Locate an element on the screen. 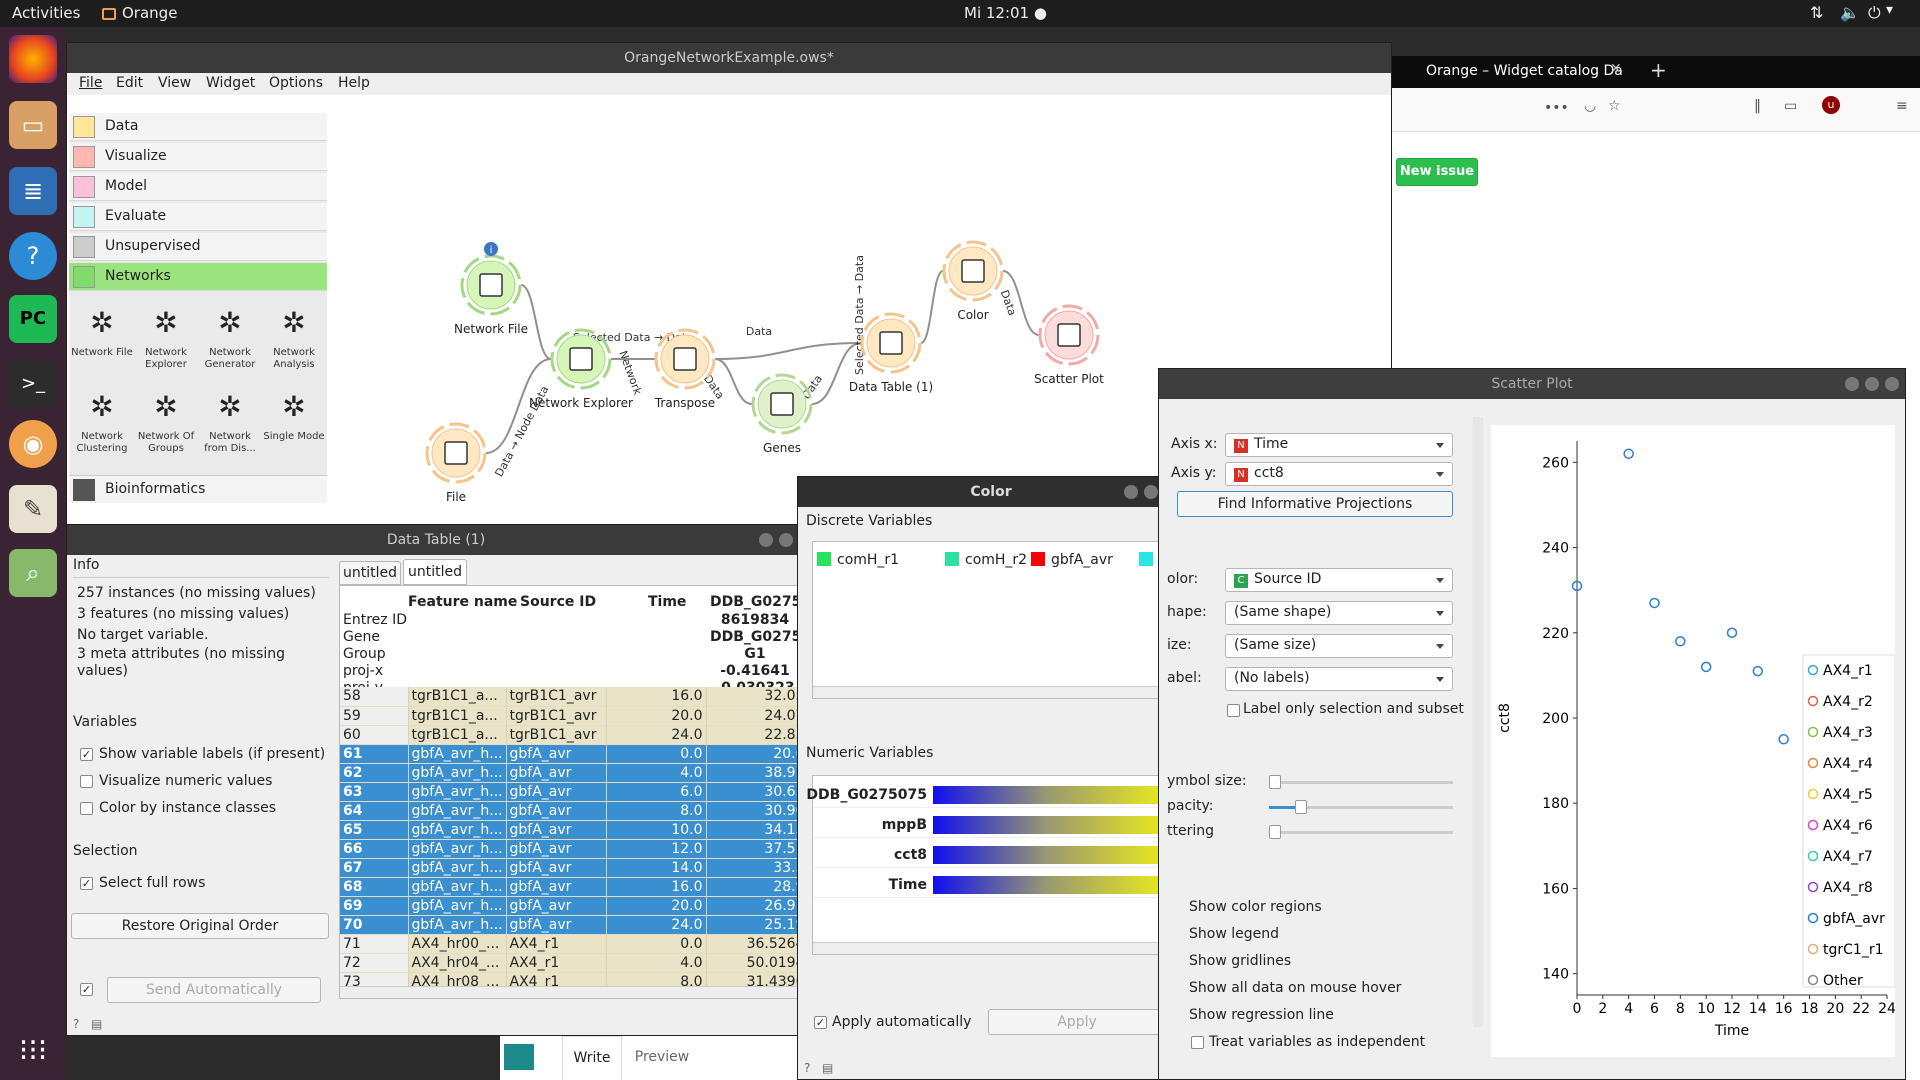  menu-edit: Edit is located at coordinates (130, 83).